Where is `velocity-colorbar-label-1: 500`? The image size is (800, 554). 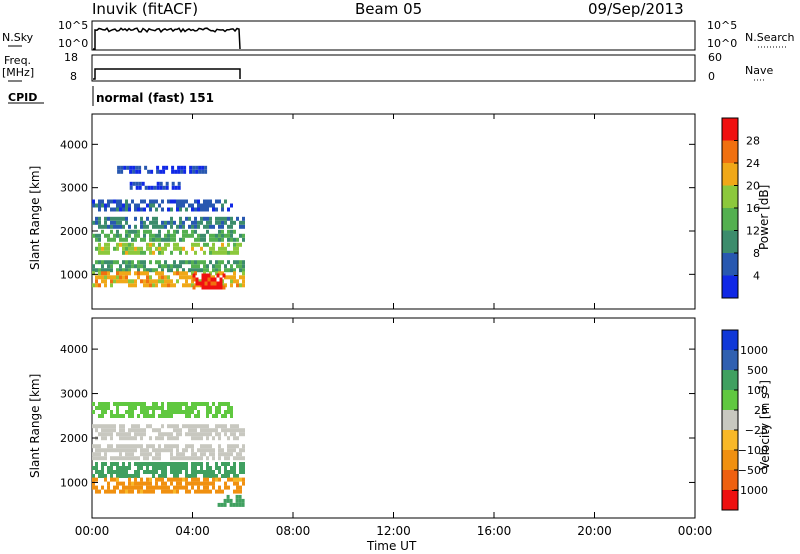
velocity-colorbar-label-1: 500 is located at coordinates (757, 370).